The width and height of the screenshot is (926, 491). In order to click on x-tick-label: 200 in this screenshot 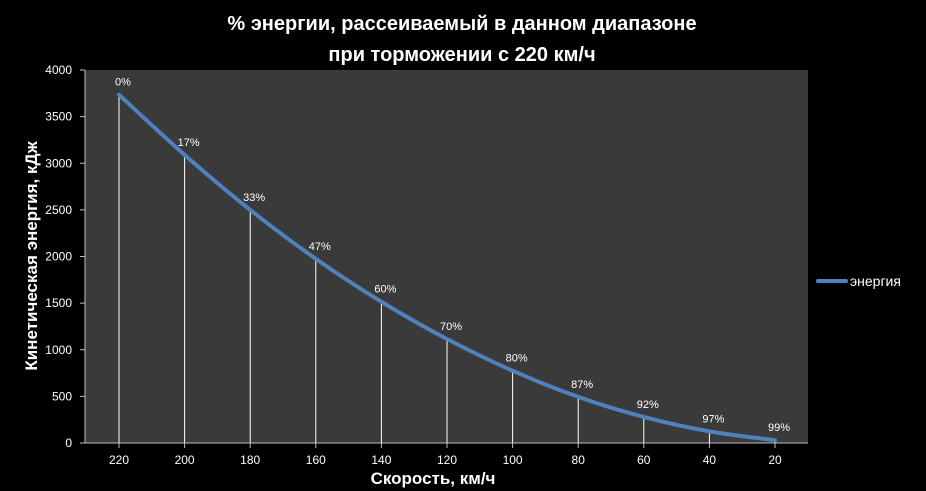, I will do `click(185, 460)`.